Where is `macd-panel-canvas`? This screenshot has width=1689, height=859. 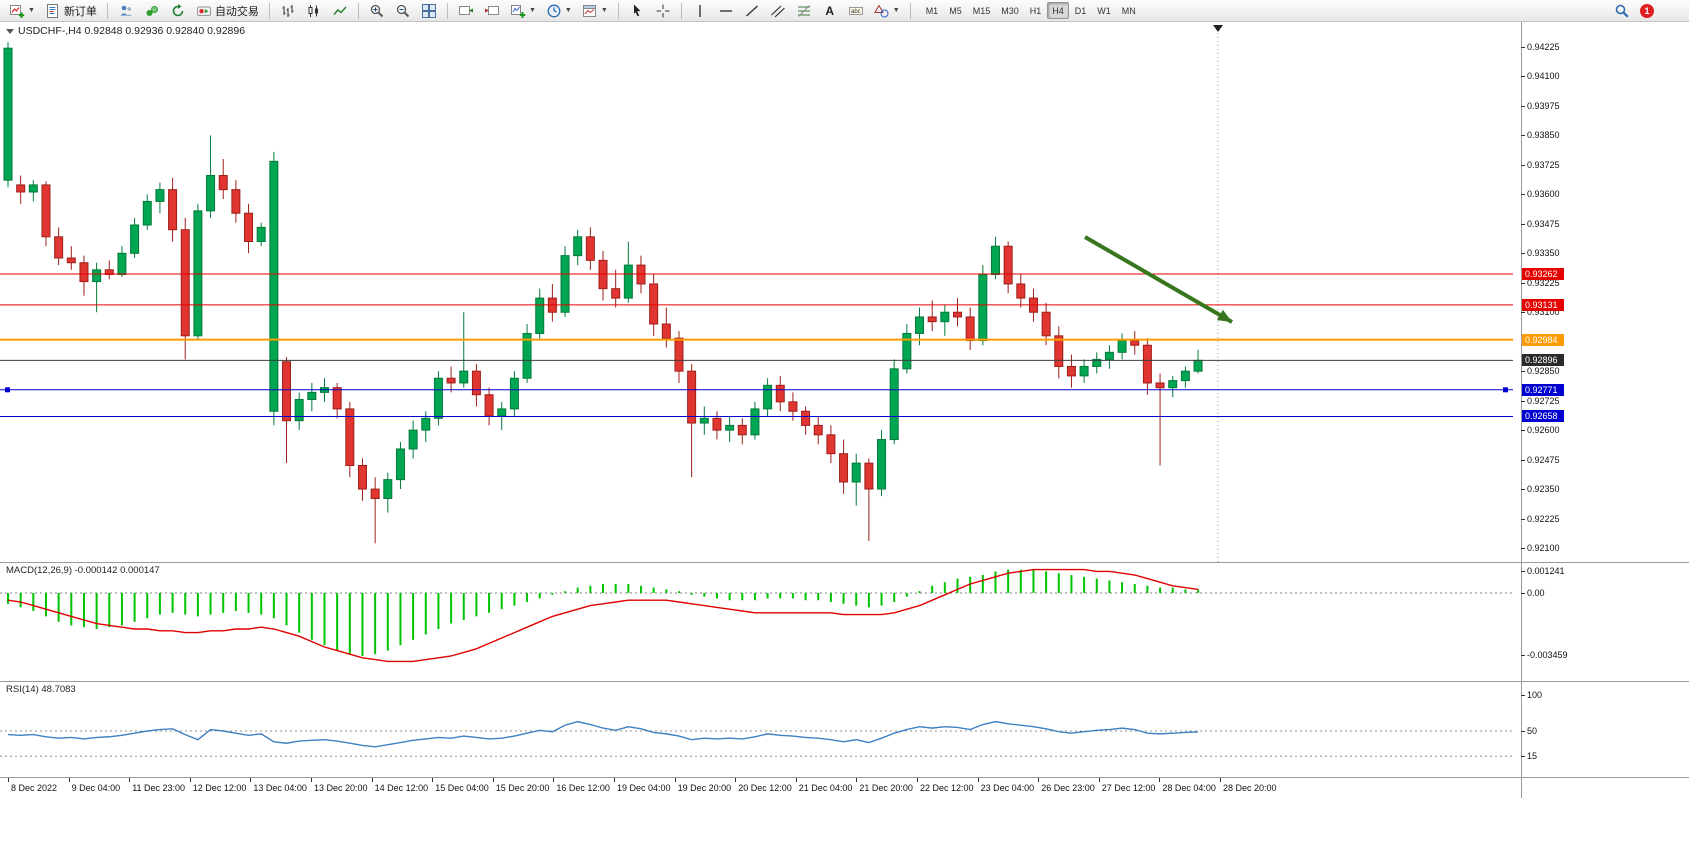
macd-panel-canvas is located at coordinates (760, 622).